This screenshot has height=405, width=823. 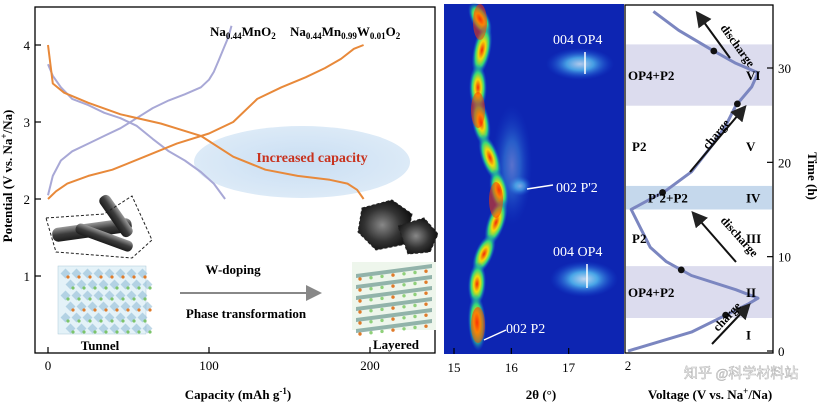 I want to click on label-004-op4-bottom: 004 OP4, so click(x=577, y=252).